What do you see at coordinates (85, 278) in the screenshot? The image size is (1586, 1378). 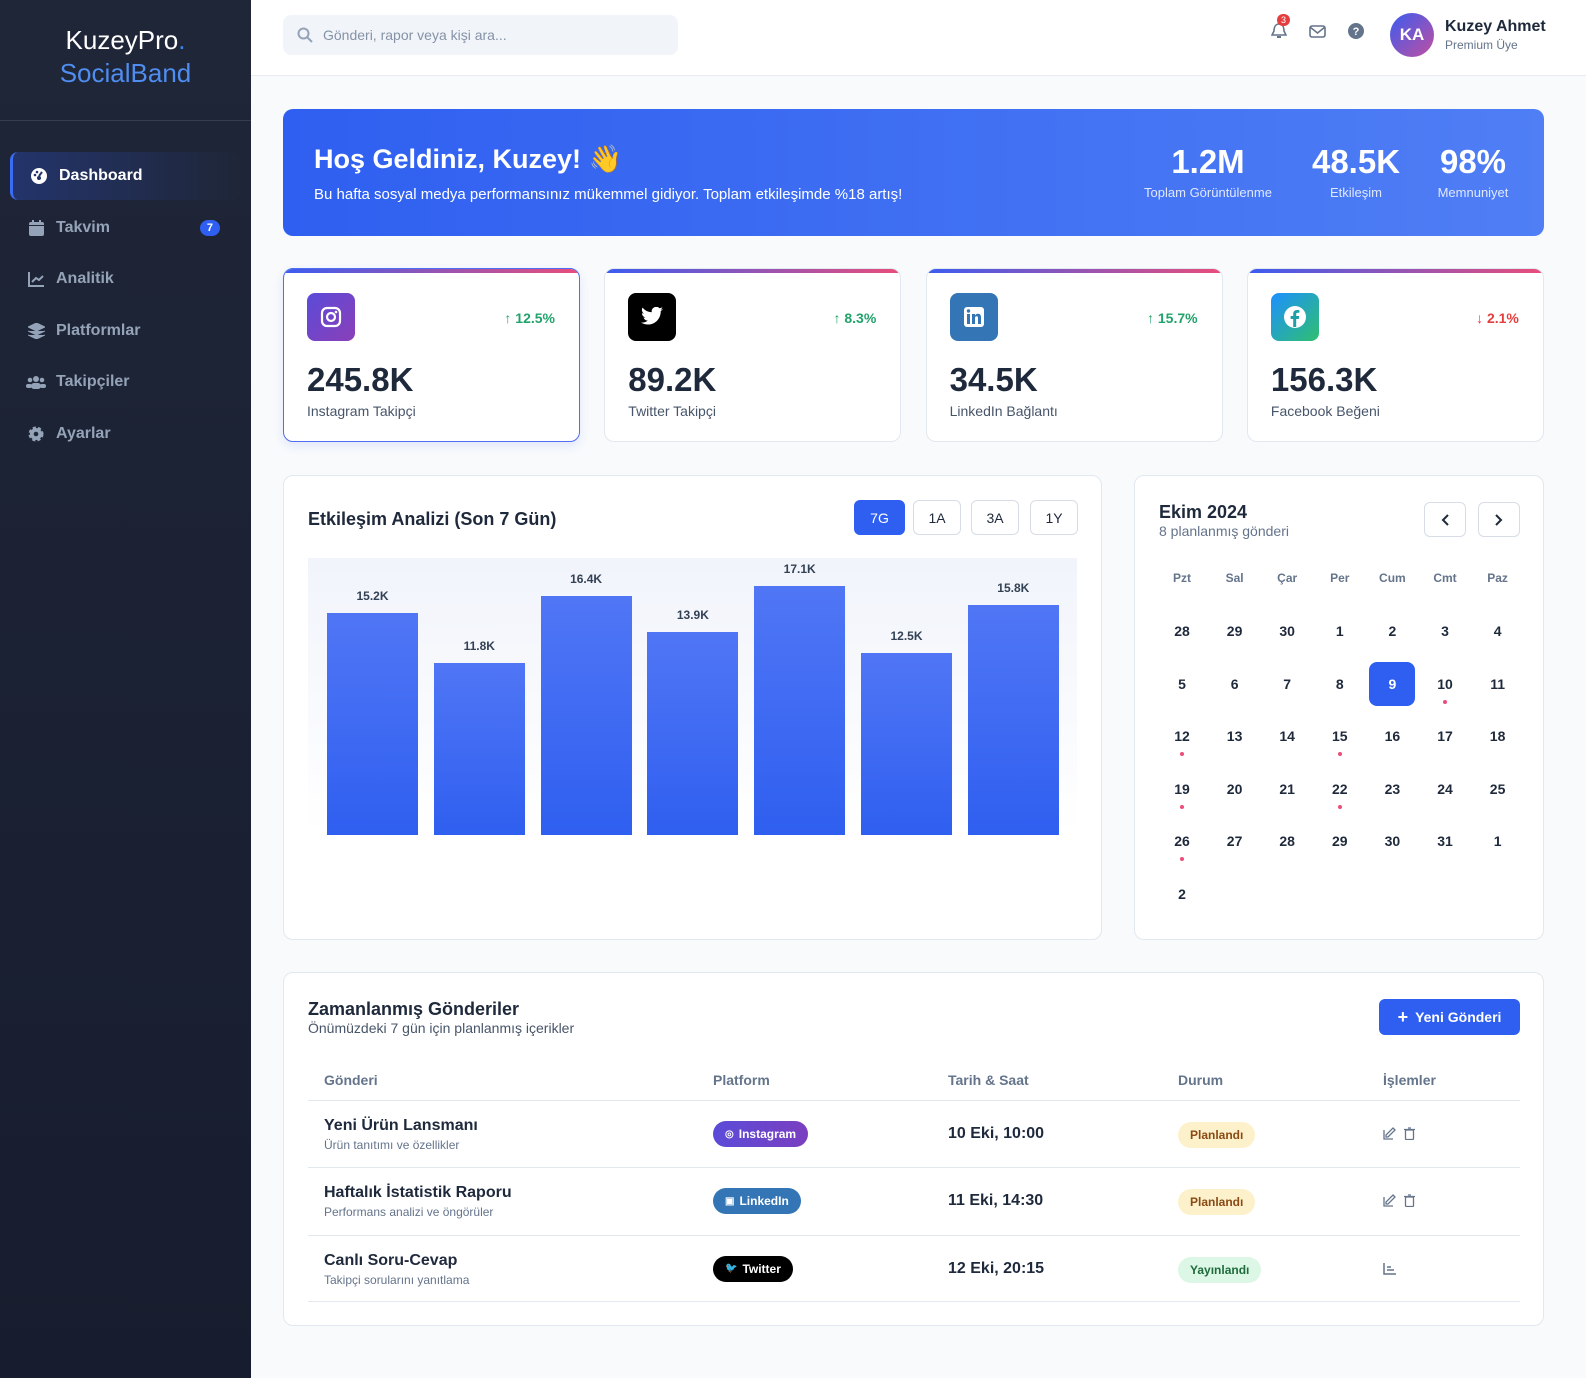 I see `sidebar-item-label: Analitik` at bounding box center [85, 278].